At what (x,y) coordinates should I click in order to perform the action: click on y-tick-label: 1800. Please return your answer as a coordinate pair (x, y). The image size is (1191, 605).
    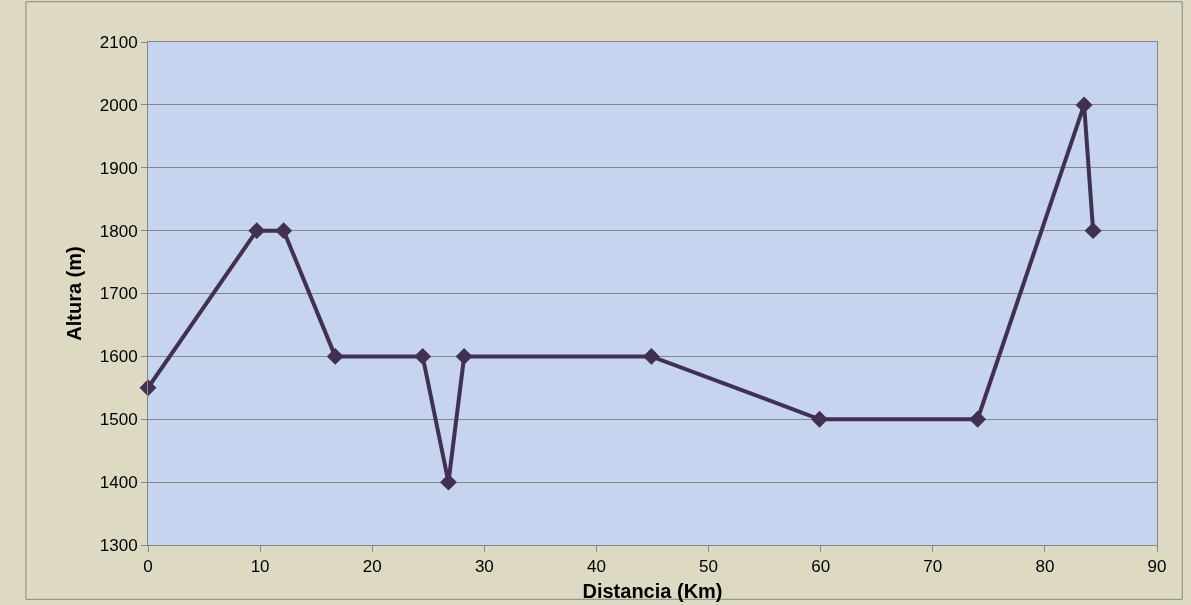
    Looking at the image, I should click on (118, 231).